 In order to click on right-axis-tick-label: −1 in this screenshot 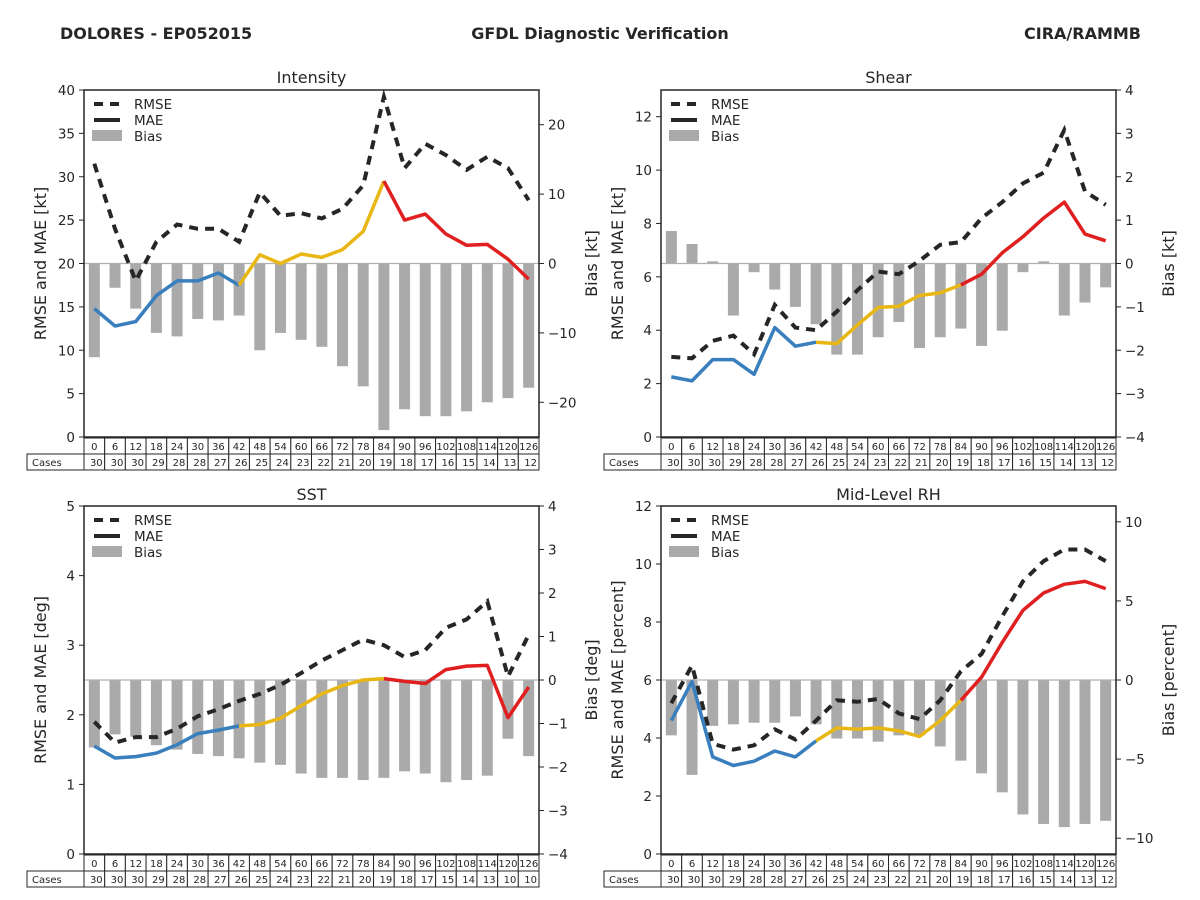, I will do `click(558, 725)`.